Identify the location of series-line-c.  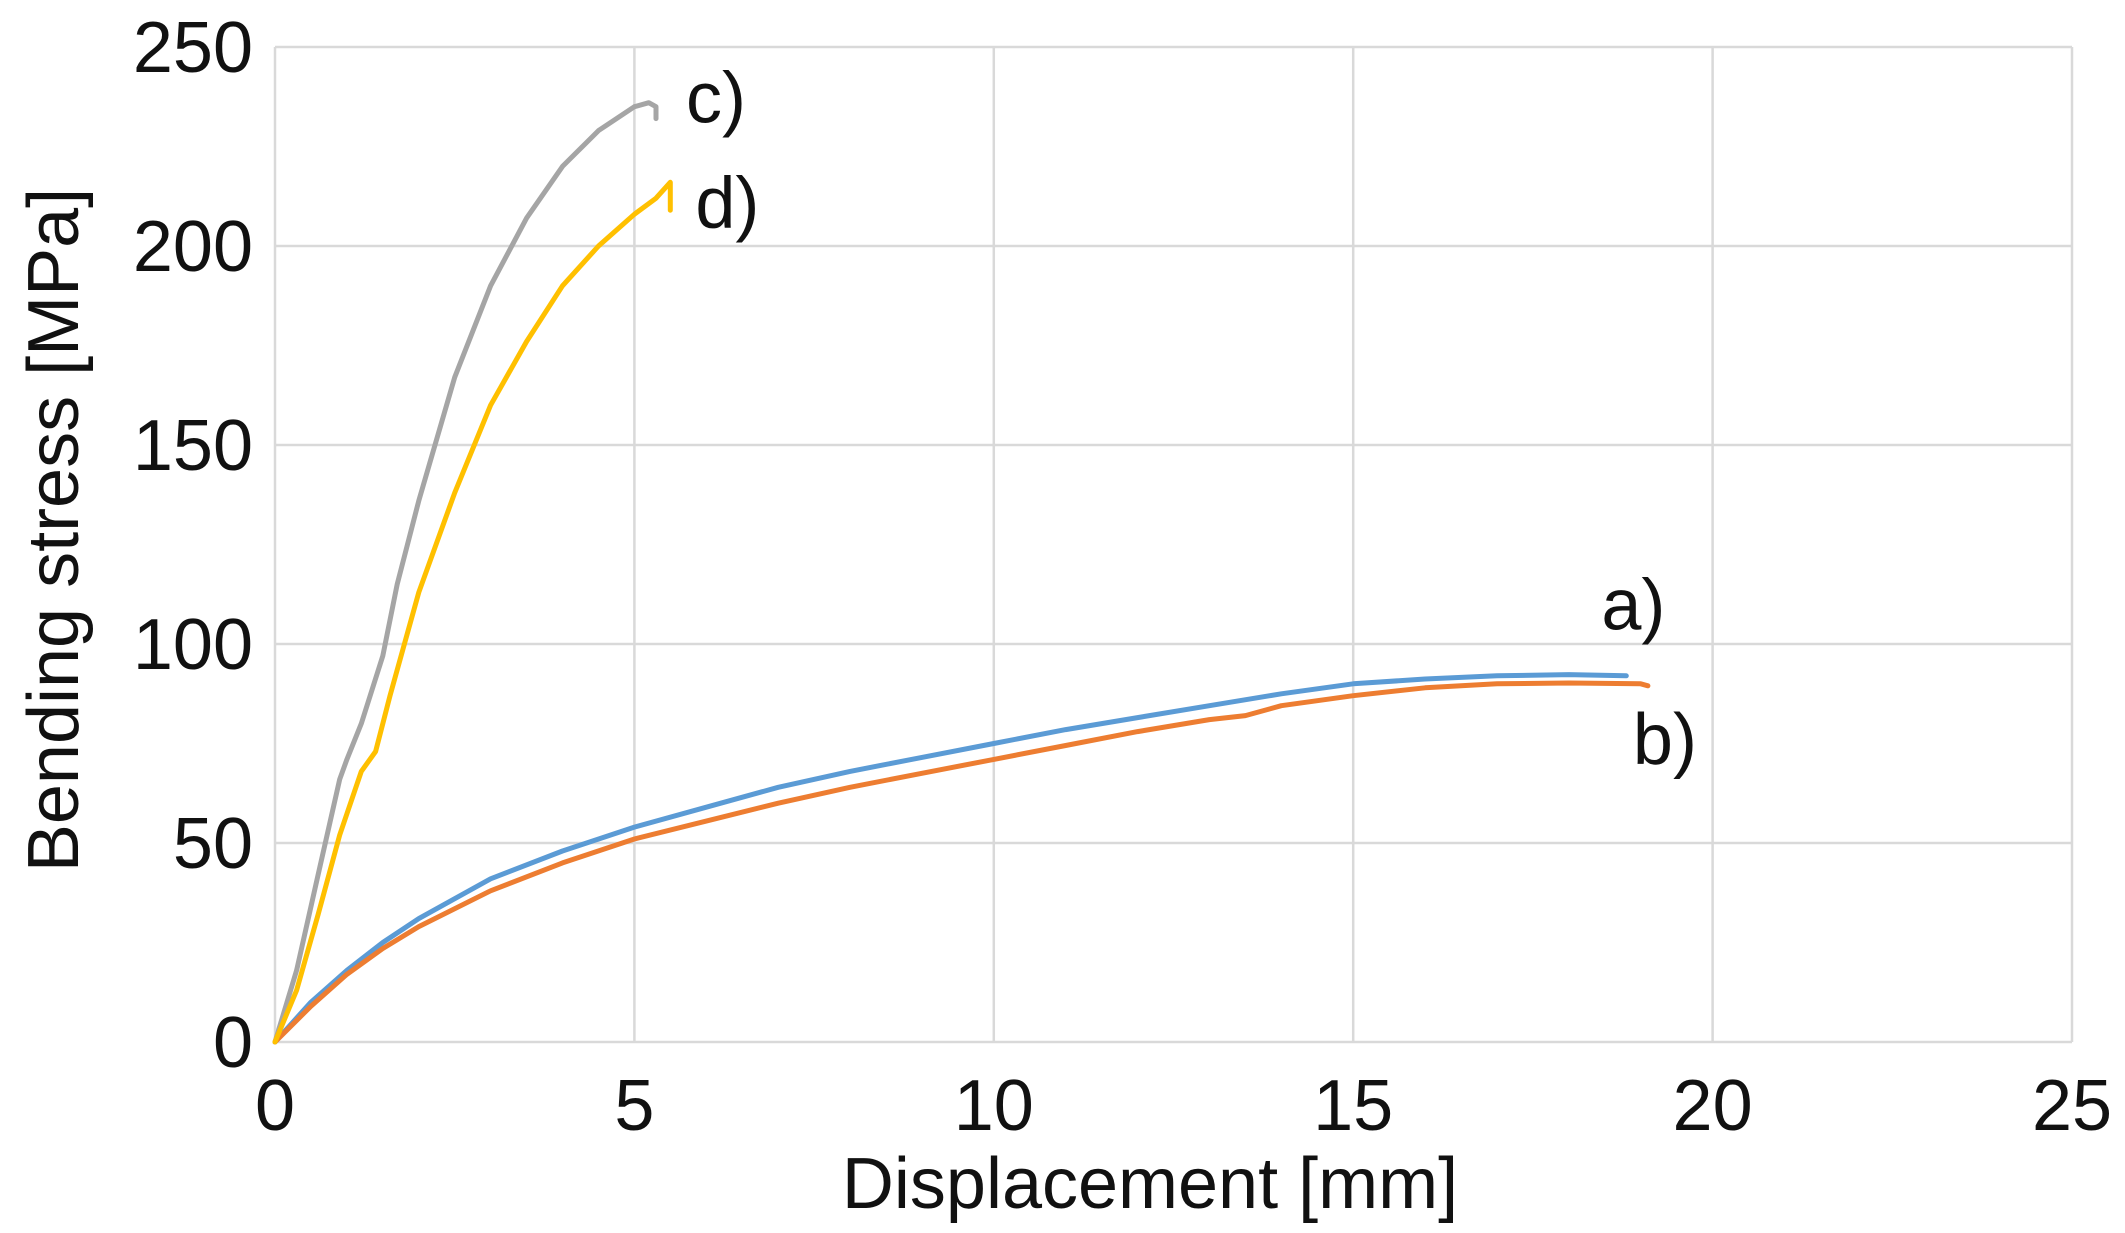
(465, 572).